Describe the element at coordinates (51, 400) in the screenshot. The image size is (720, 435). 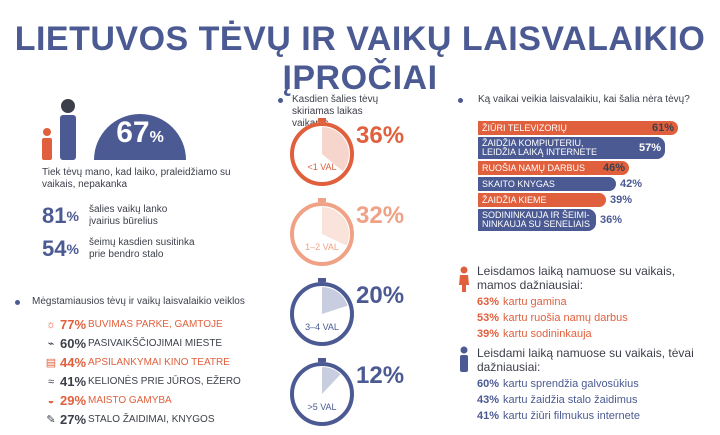
I see `cooking-icon: ◒` at that location.